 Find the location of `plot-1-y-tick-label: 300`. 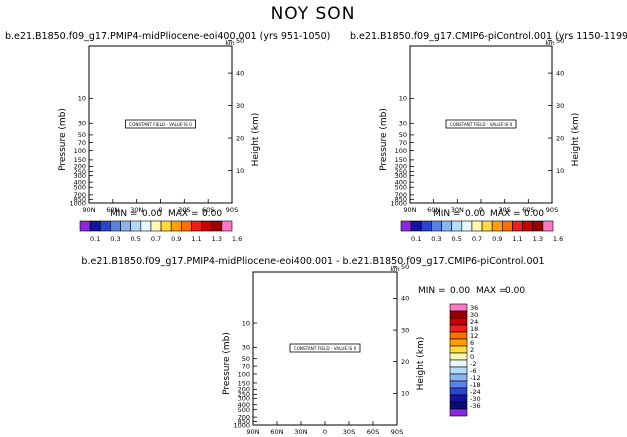

plot-1-y-tick-label: 300 is located at coordinates (80, 176).